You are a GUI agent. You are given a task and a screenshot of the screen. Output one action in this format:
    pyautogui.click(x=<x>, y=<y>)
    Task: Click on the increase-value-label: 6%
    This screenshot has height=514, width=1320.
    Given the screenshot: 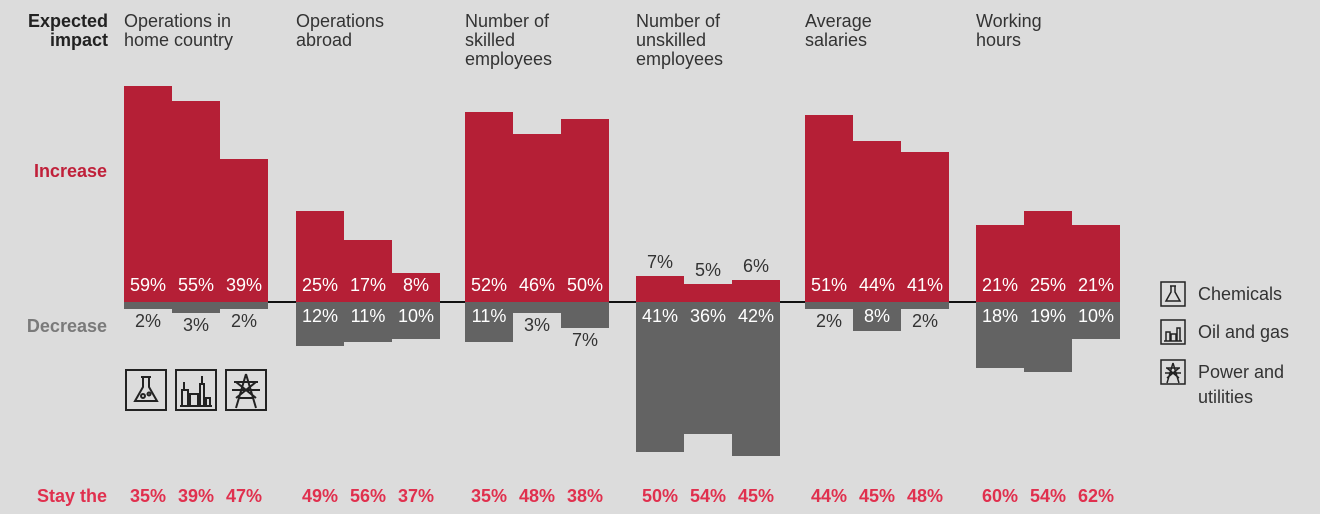 What is the action you would take?
    pyautogui.click(x=755, y=266)
    